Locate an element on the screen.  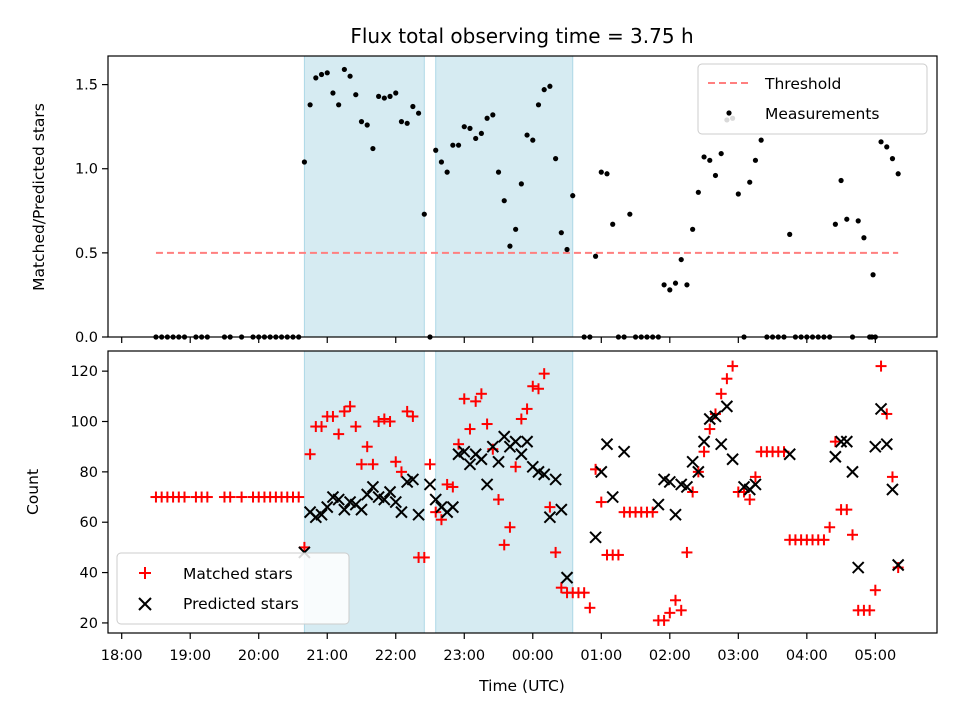
legend-measurements-swatch is located at coordinates (729, 113).